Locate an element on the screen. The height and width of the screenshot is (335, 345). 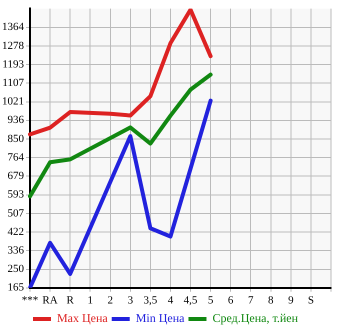
x-tick-label: 3 is located at coordinates (131, 300).